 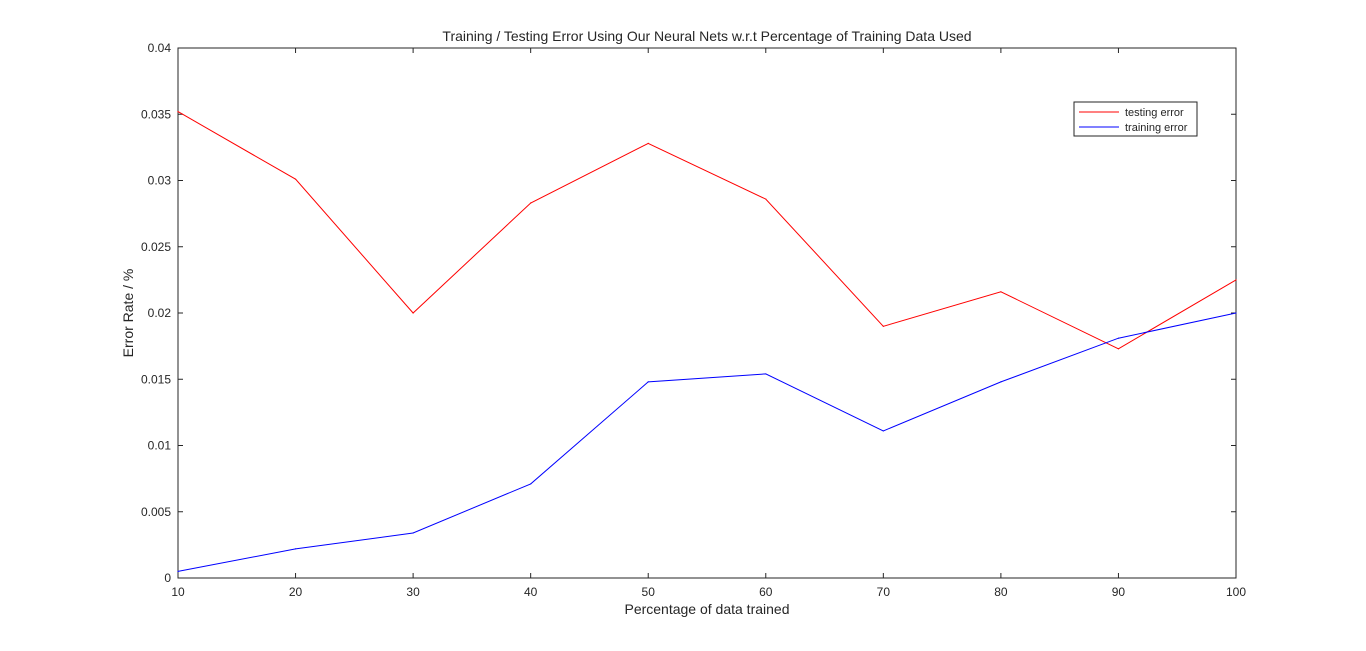 I want to click on legend: testing error training error, so click(x=1135, y=119).